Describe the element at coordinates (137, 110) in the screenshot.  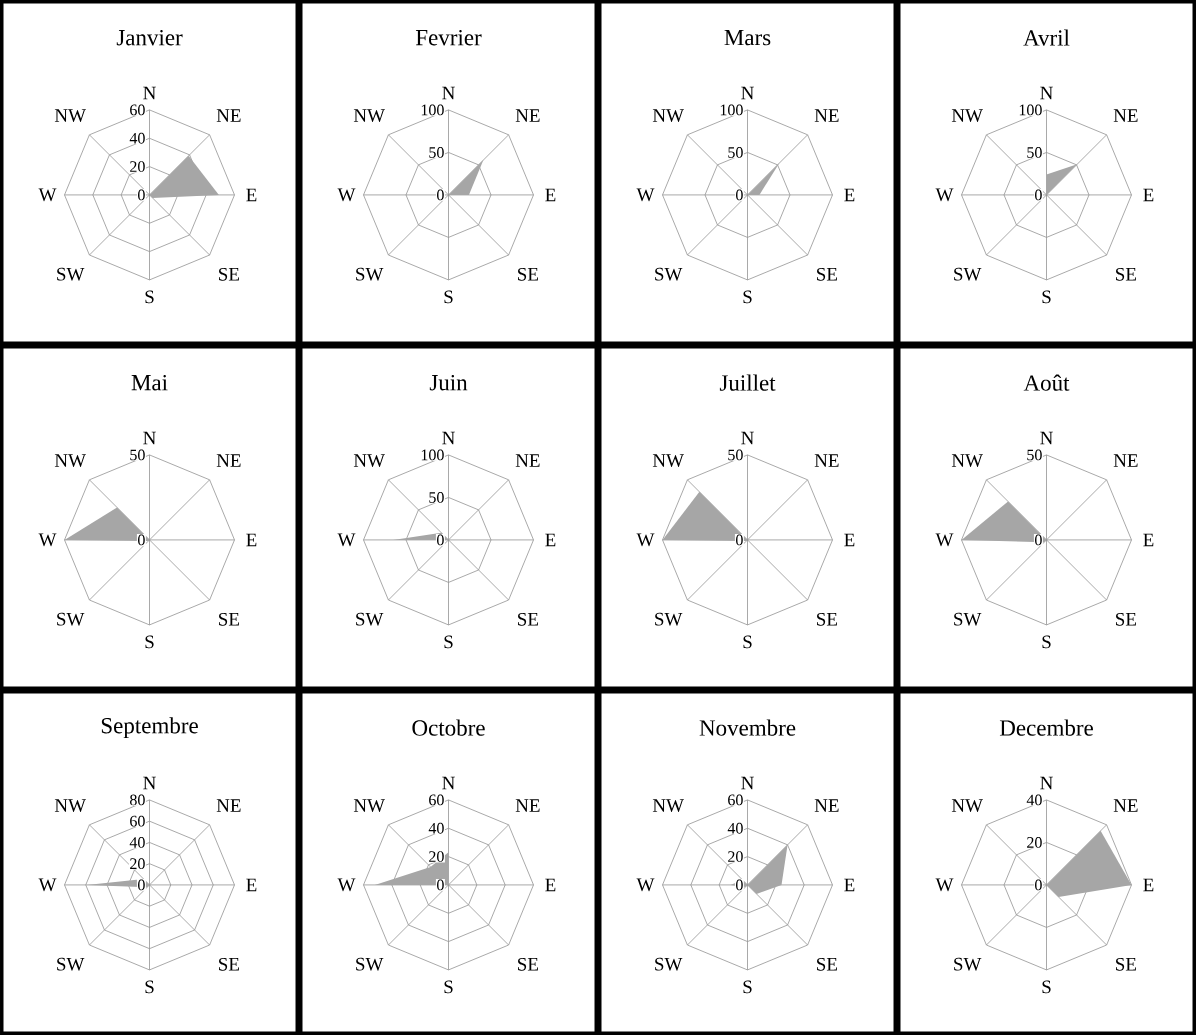
I see `y-tick-label: 60` at that location.